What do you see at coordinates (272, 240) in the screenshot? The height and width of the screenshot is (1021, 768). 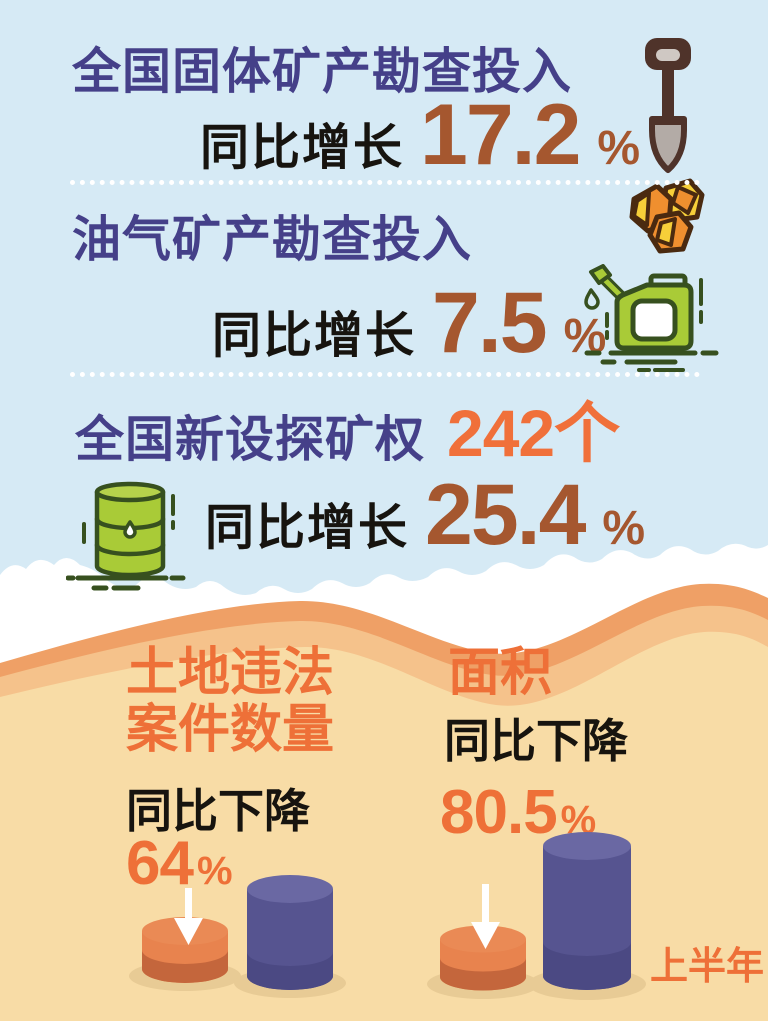 I see `oil-gas-title: 油气矿产勘查投入` at bounding box center [272, 240].